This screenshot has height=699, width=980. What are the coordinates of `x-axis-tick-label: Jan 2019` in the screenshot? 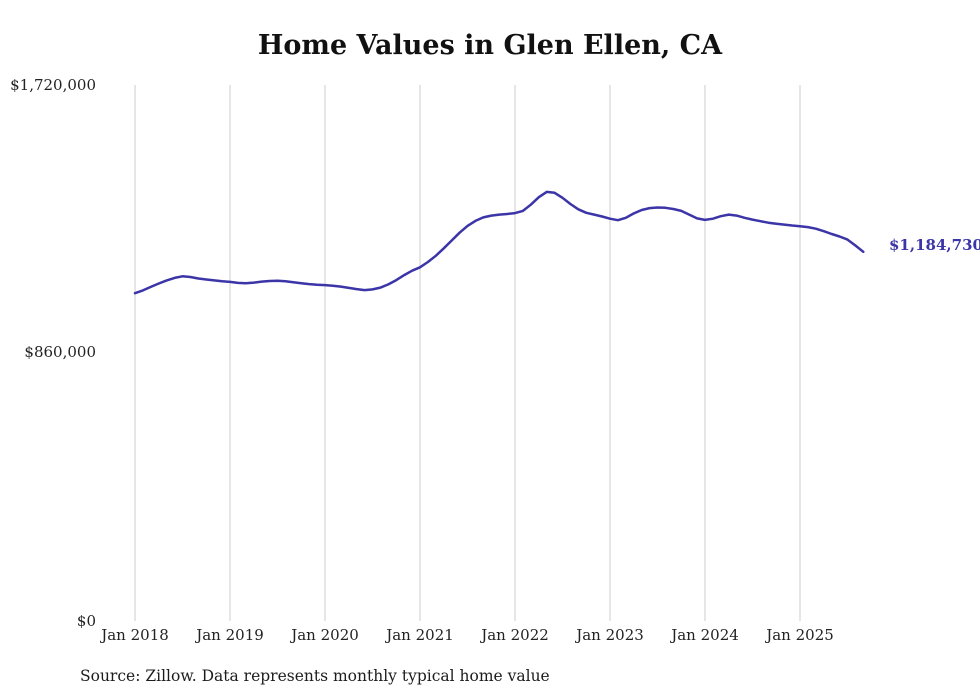 It's located at (229, 635).